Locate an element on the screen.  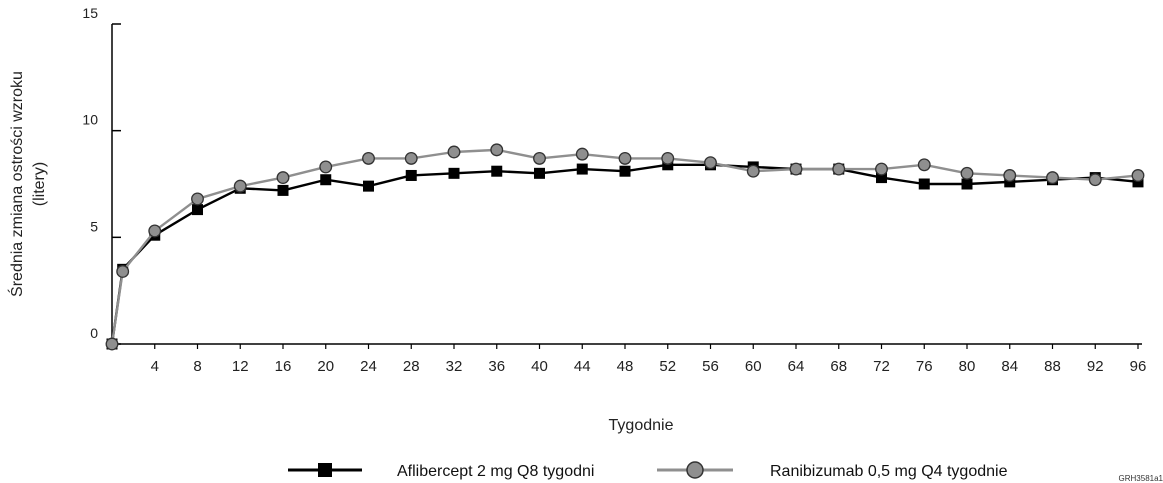
x-tick-label: 72 is located at coordinates (881, 366).